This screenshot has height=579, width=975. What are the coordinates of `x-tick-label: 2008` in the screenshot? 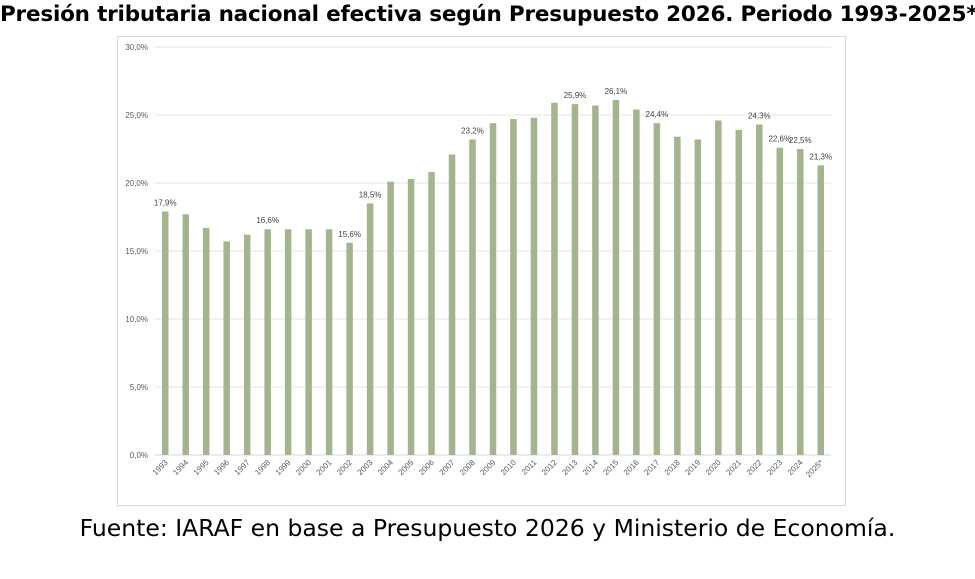 It's located at (467, 467).